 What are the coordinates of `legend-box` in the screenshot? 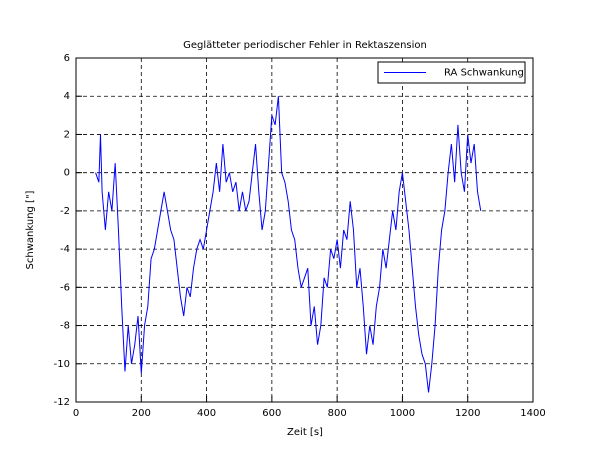 It's located at (451, 72).